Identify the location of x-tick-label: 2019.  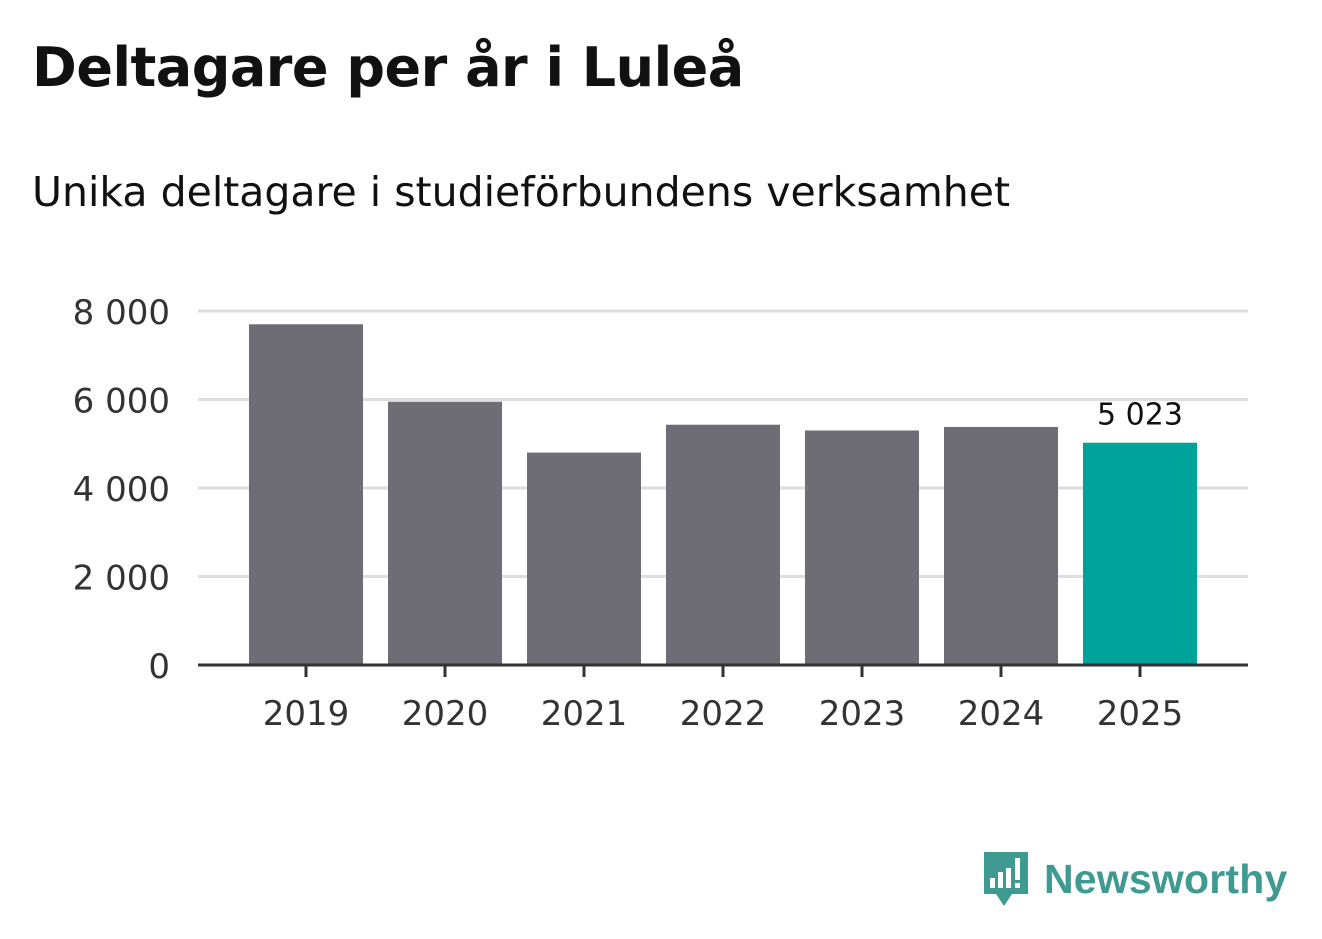
(306, 714).